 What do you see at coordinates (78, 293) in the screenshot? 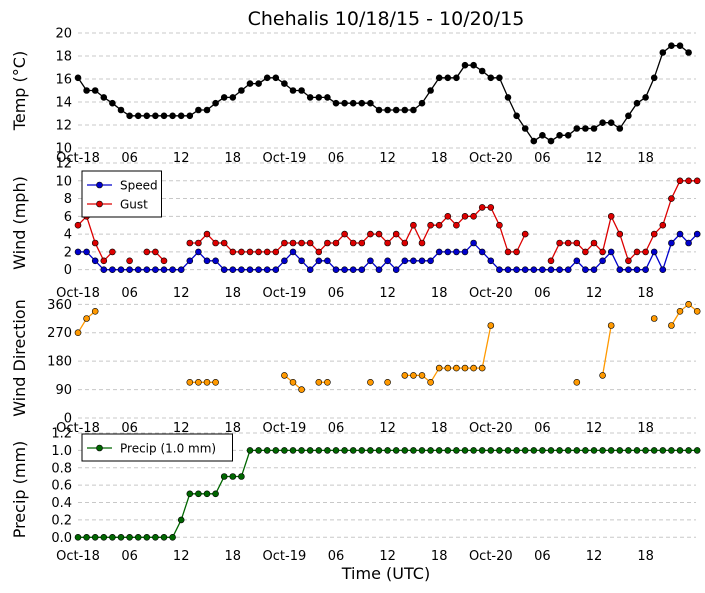
I see `x-tick-label: Oct-18` at bounding box center [78, 293].